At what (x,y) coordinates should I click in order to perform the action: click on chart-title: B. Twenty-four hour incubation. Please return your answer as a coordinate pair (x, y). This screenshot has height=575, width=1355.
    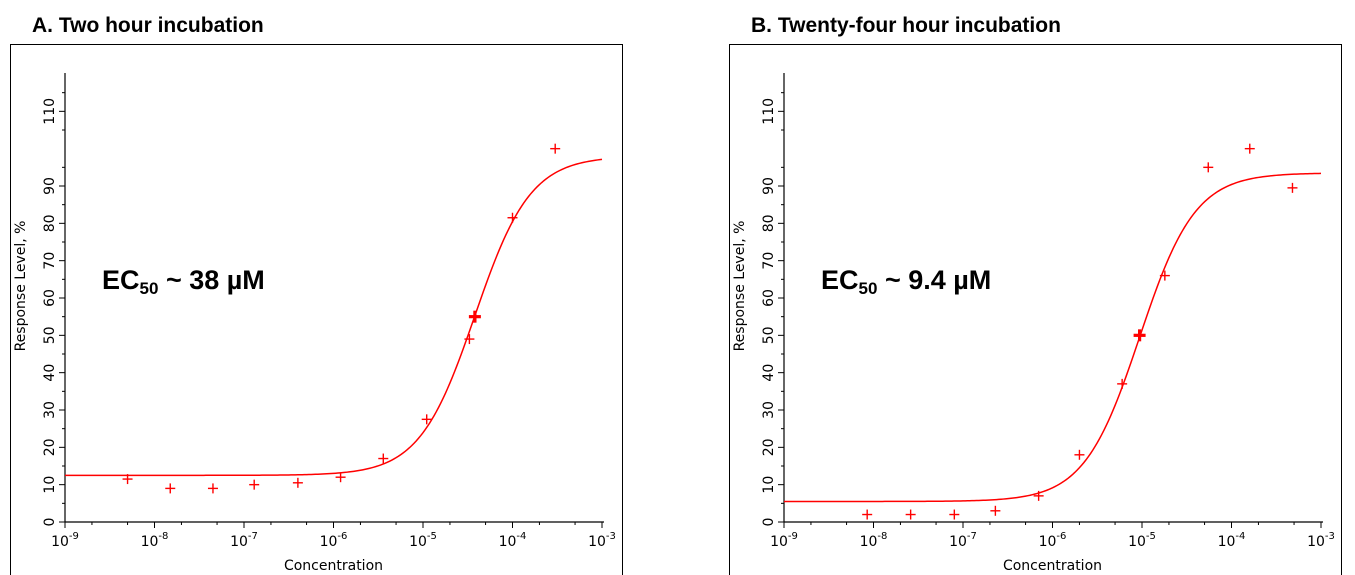
    Looking at the image, I should click on (906, 25).